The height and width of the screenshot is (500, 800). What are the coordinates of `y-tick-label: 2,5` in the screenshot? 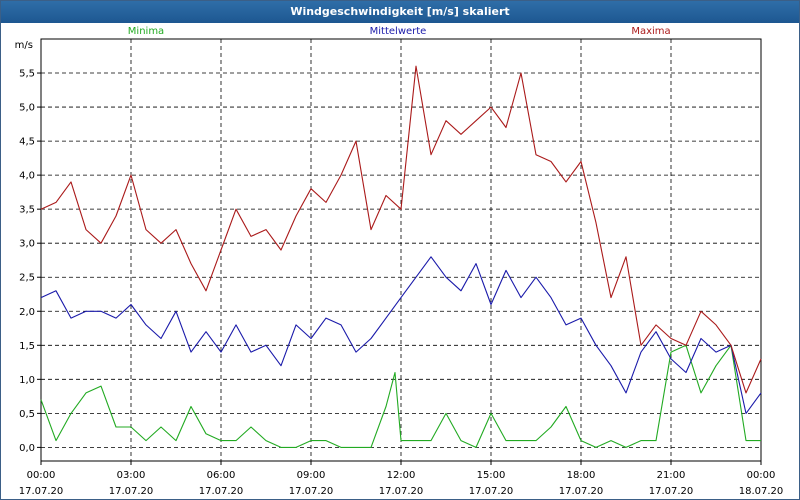 It's located at (27, 278).